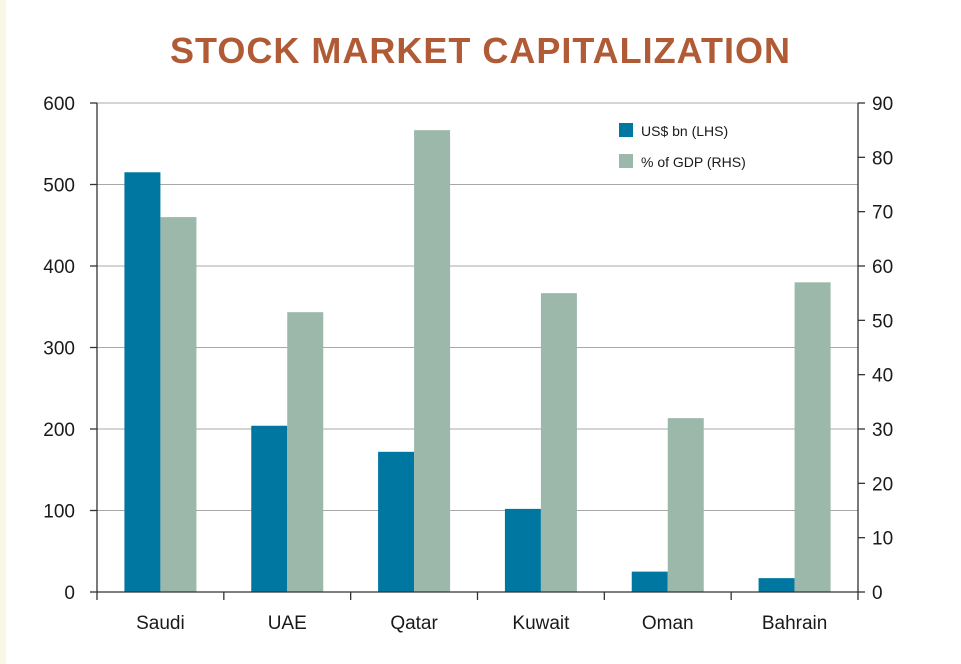  What do you see at coordinates (684, 131) in the screenshot?
I see `legend-label: US$ bn (LHS)` at bounding box center [684, 131].